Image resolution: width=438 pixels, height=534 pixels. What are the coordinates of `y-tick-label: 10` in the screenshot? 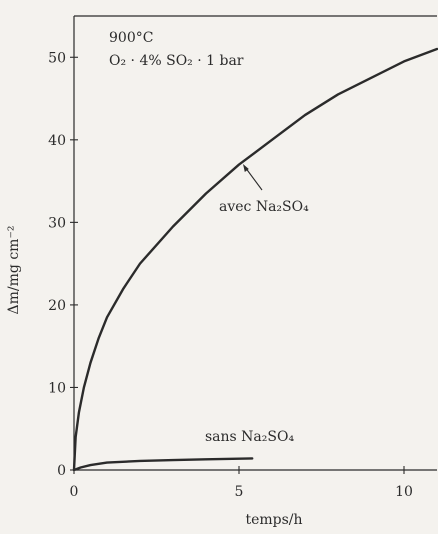 It's located at (57, 388).